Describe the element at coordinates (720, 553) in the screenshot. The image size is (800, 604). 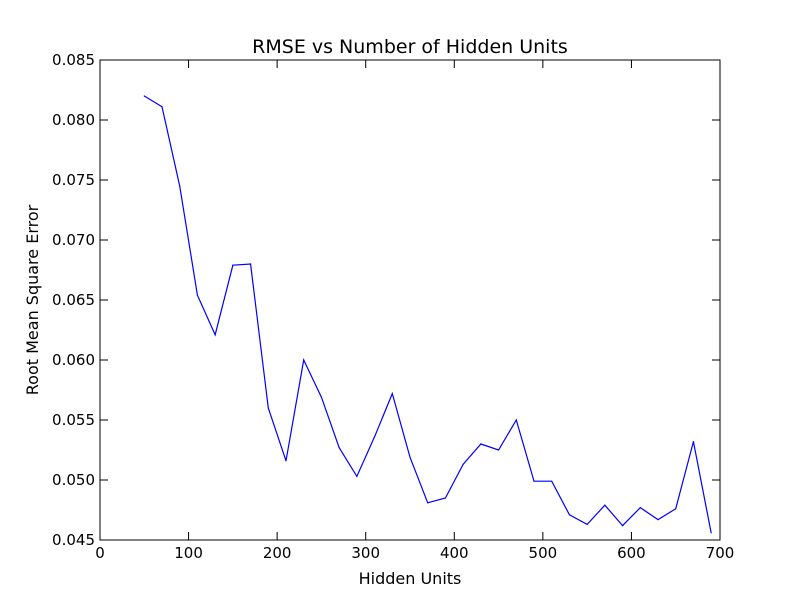
I see `x-tick-label: 700` at that location.